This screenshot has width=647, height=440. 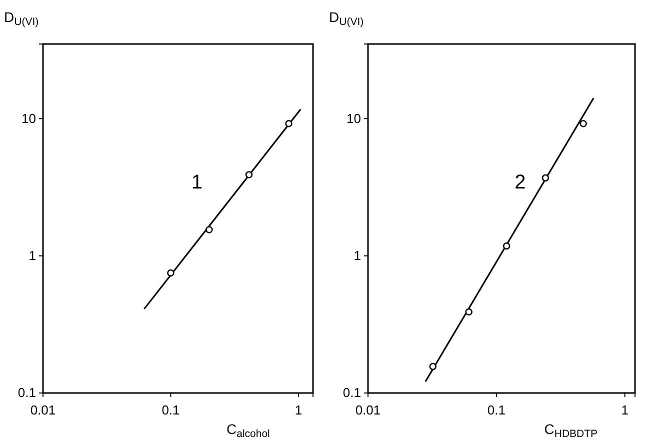 What do you see at coordinates (196, 183) in the screenshot?
I see `annotation: 1` at bounding box center [196, 183].